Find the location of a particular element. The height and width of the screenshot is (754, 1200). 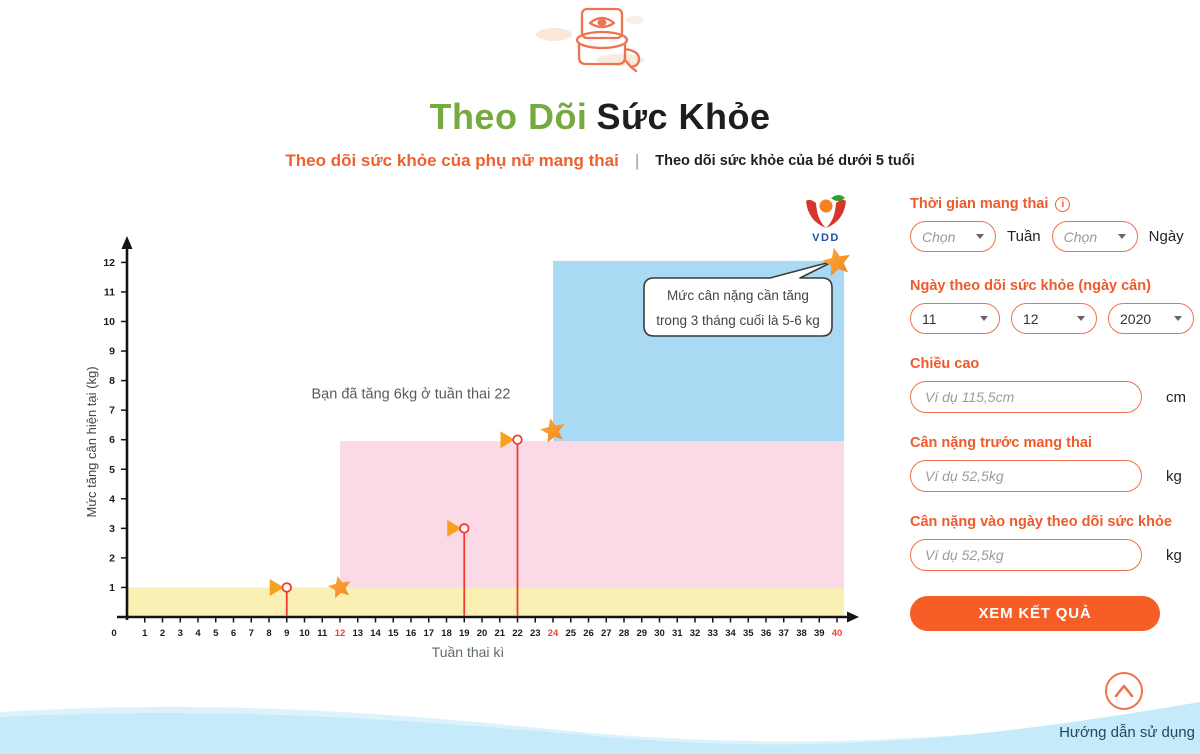

svg-text: 13 is located at coordinates (357, 633).